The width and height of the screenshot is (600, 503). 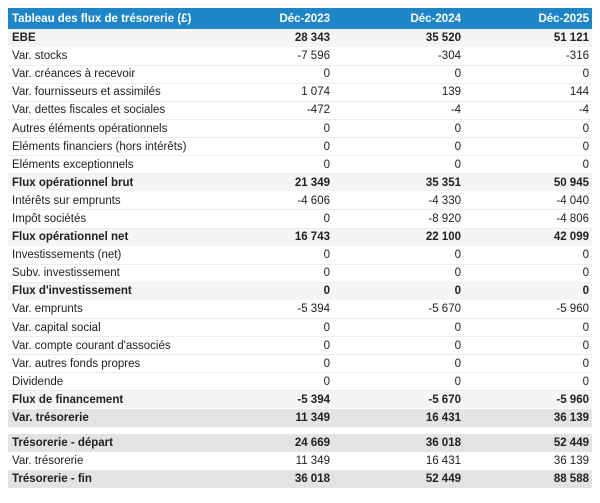 What do you see at coordinates (114, 291) in the screenshot?
I see `row-label: Flux d'investissement` at bounding box center [114, 291].